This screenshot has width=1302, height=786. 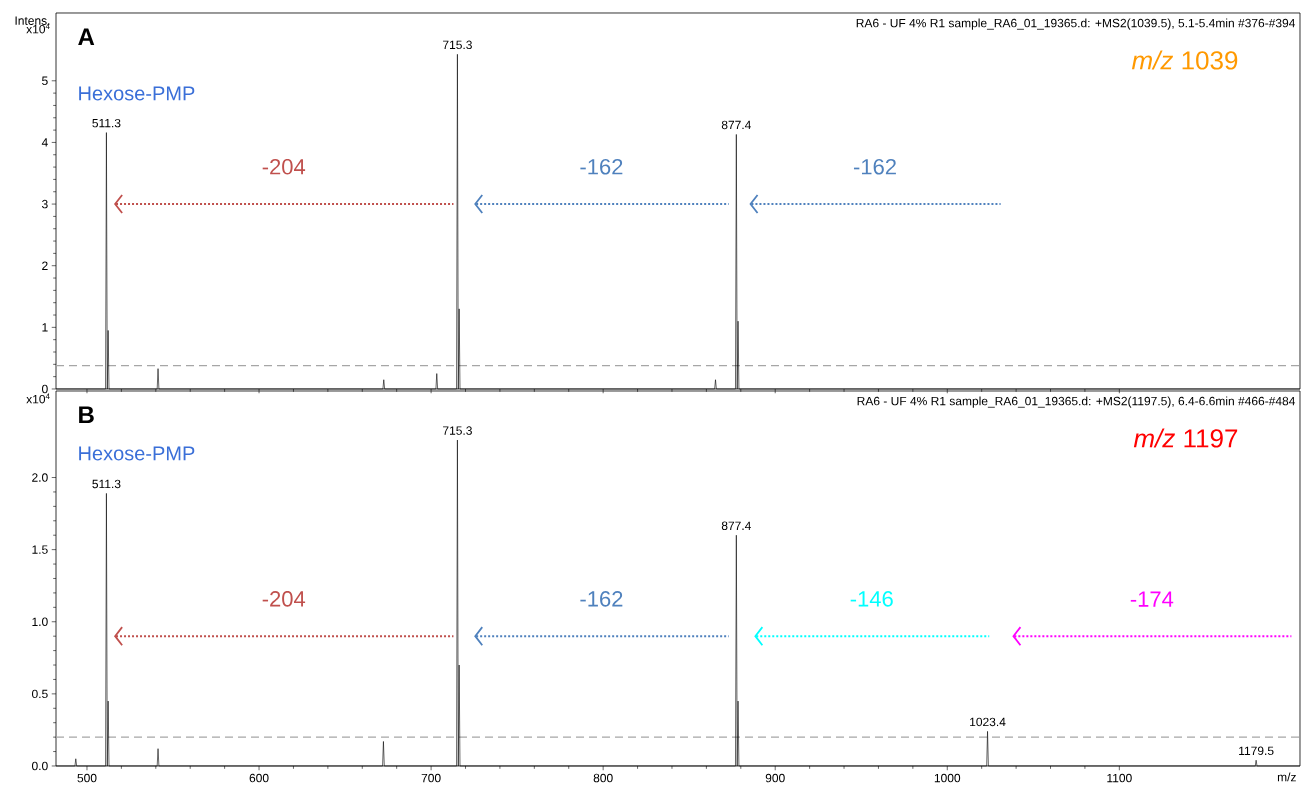 I want to click on y-tick-label: 0.5, so click(x=39, y=694).